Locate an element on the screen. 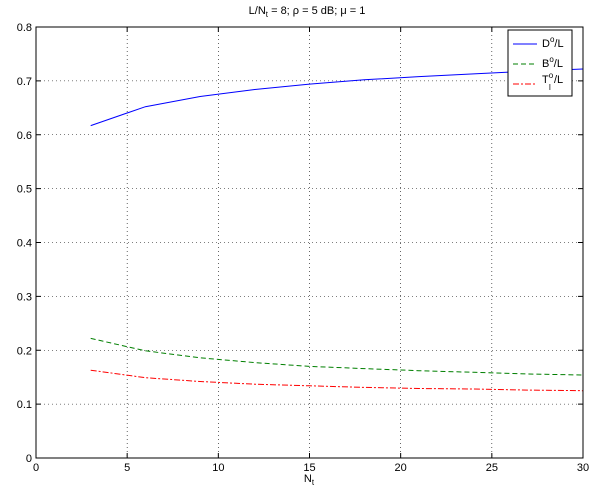 This screenshot has width=597, height=491. y-tick-label: 0.6 is located at coordinates (24, 136).